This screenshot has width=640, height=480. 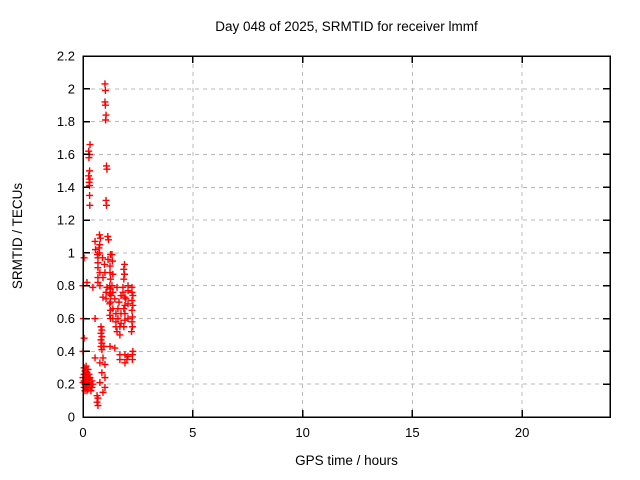 What do you see at coordinates (66, 318) in the screenshot?
I see `y-tick-label: 0.6` at bounding box center [66, 318].